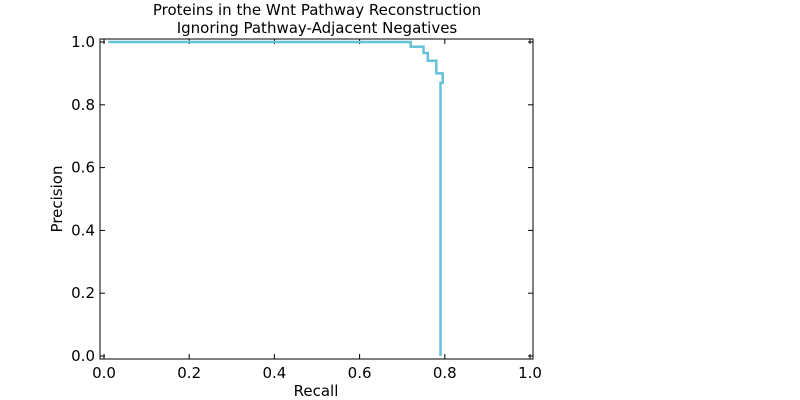 The width and height of the screenshot is (800, 400). I want to click on y-axis-label: Precision, so click(57, 199).